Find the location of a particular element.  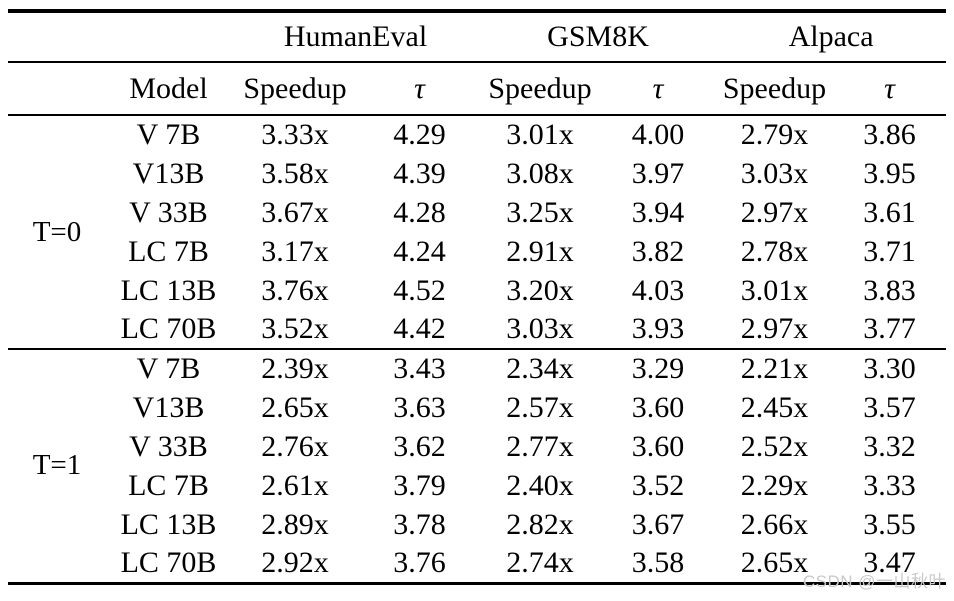

alpaca-tau-cell: 3.30 is located at coordinates (889, 368).